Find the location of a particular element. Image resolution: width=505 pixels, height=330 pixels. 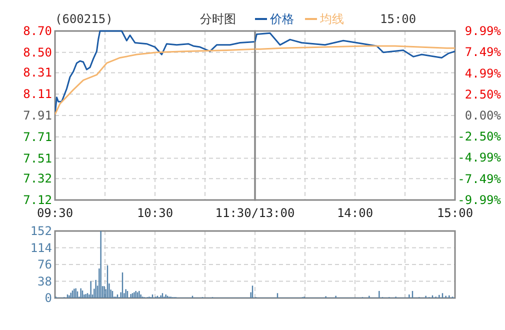

y-tick-label: 8.11 is located at coordinates (37, 94).